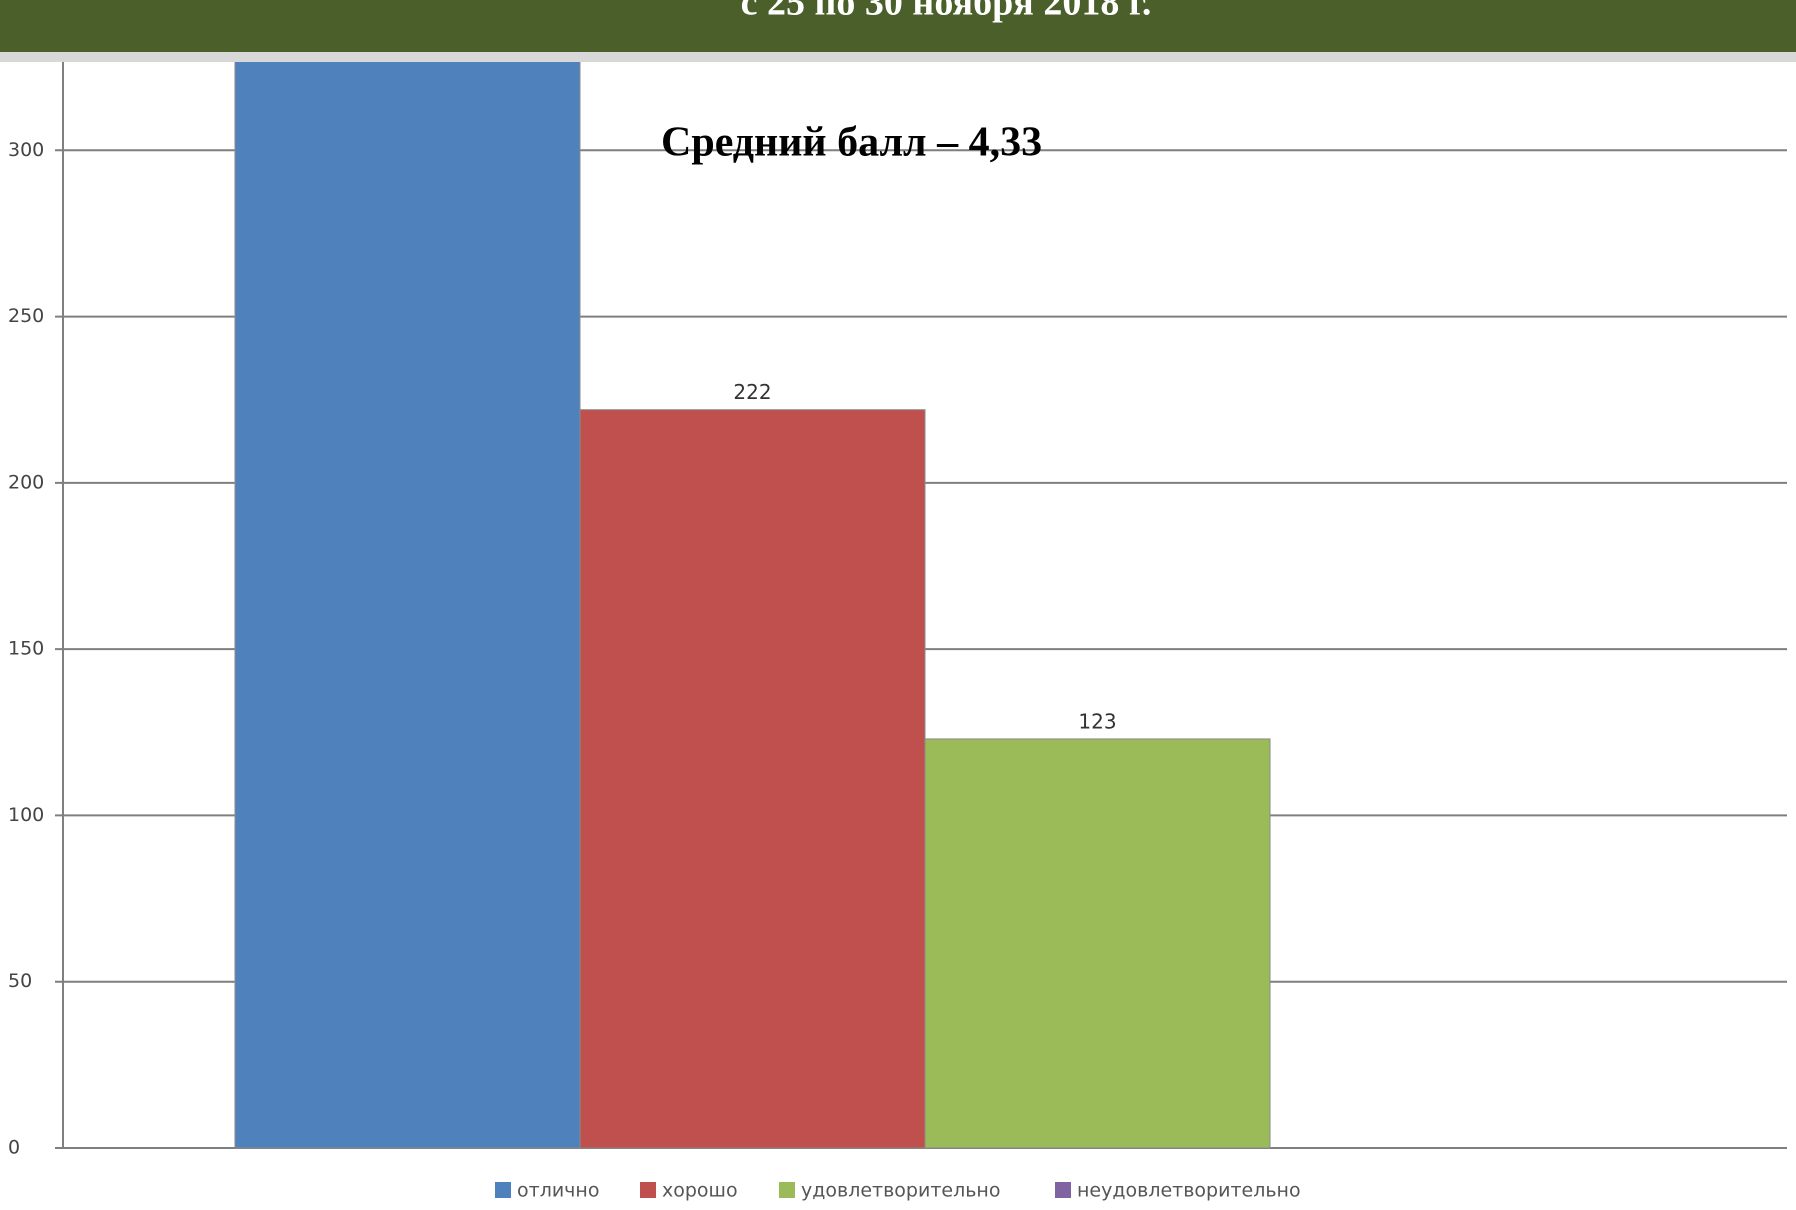  I want to click on legend-label: удовлетворительно, so click(900, 1191).